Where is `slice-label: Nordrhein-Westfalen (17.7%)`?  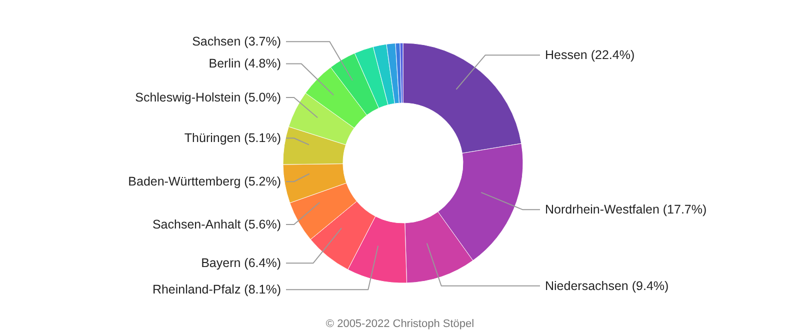
slice-label: Nordrhein-Westfalen (17.7%) is located at coordinates (626, 209).